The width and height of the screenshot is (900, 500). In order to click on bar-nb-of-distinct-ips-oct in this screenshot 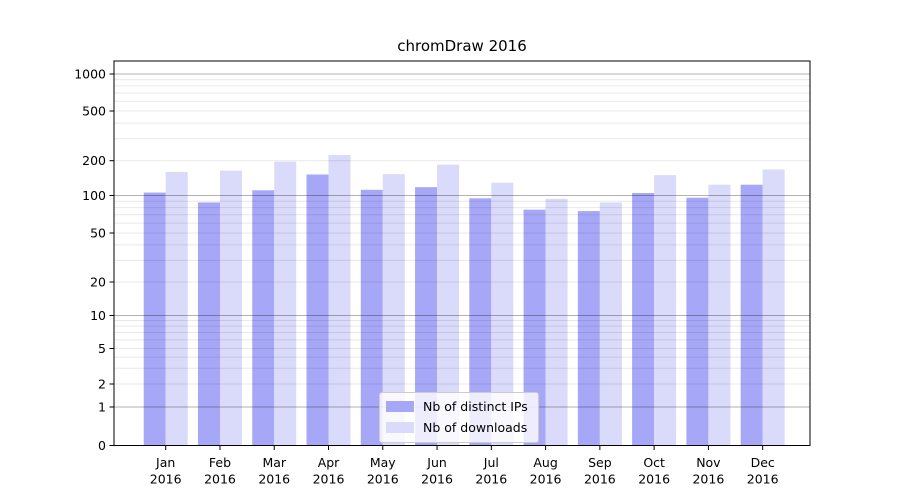, I will do `click(643, 319)`.